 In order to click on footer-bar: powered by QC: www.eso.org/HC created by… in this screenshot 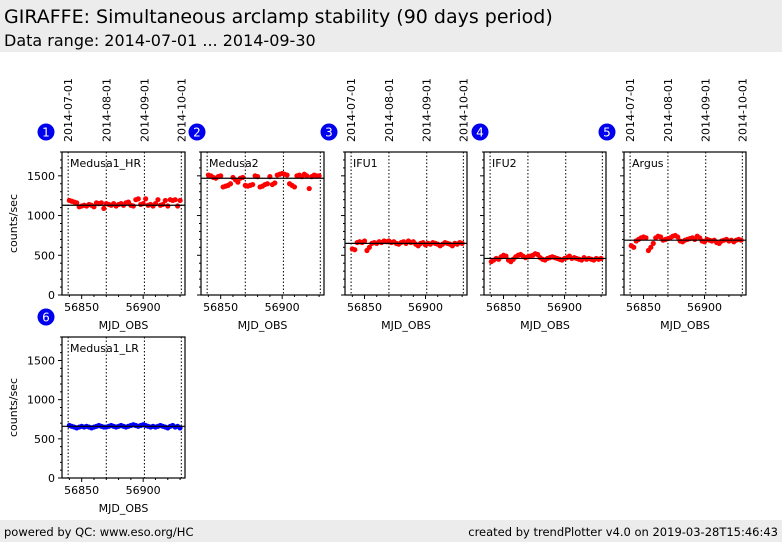, I will do `click(391, 531)`.